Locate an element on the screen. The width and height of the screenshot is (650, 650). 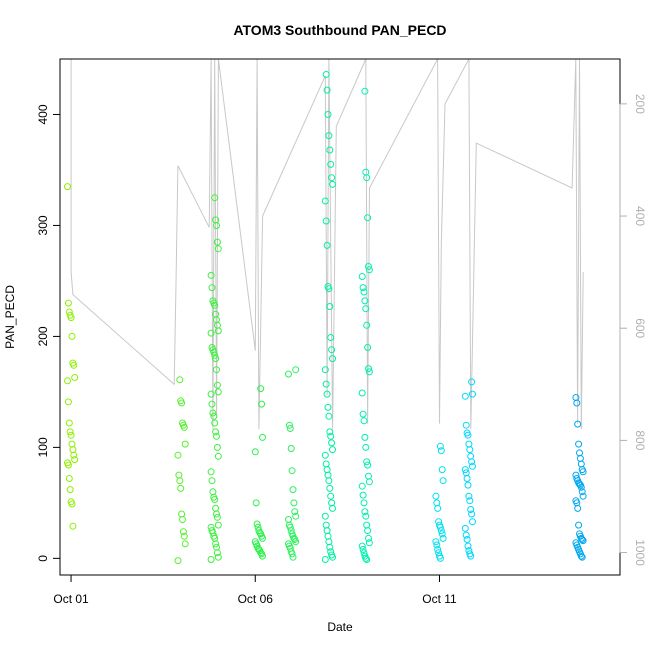
y-right-tick-label: 200 is located at coordinates (640, 104).